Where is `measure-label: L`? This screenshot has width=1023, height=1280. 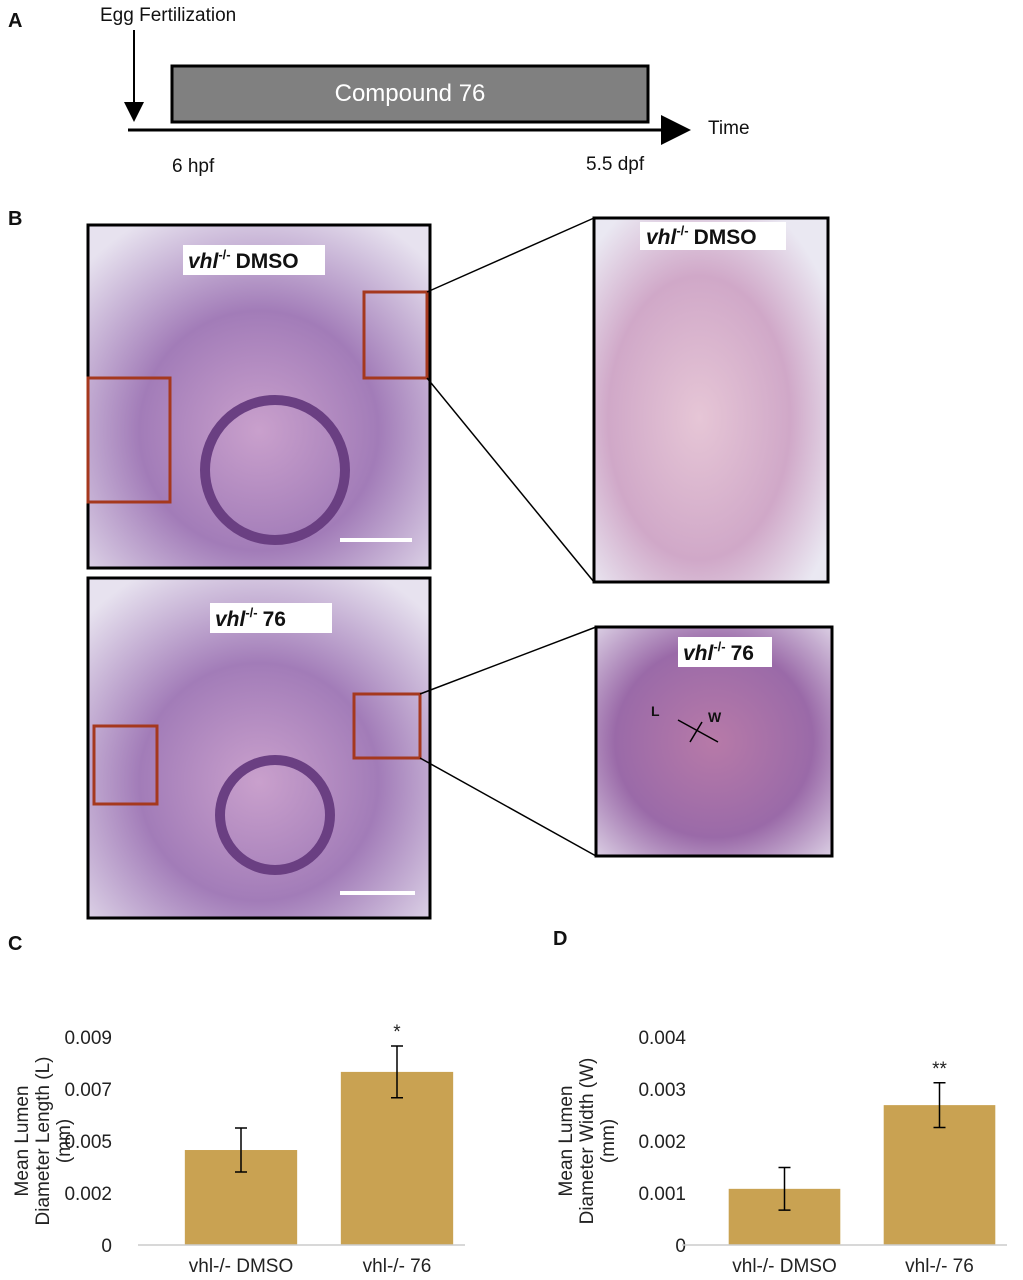
measure-label: L is located at coordinates (655, 711).